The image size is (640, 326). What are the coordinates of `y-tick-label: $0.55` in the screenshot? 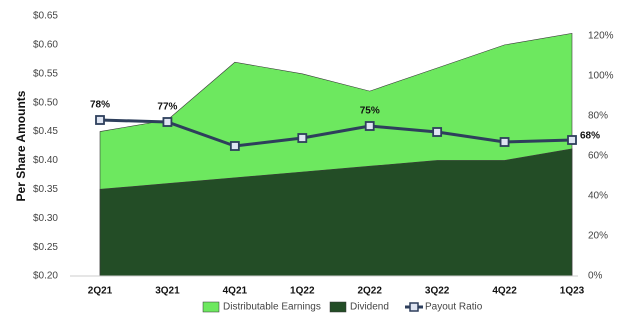 It's located at (45, 73).